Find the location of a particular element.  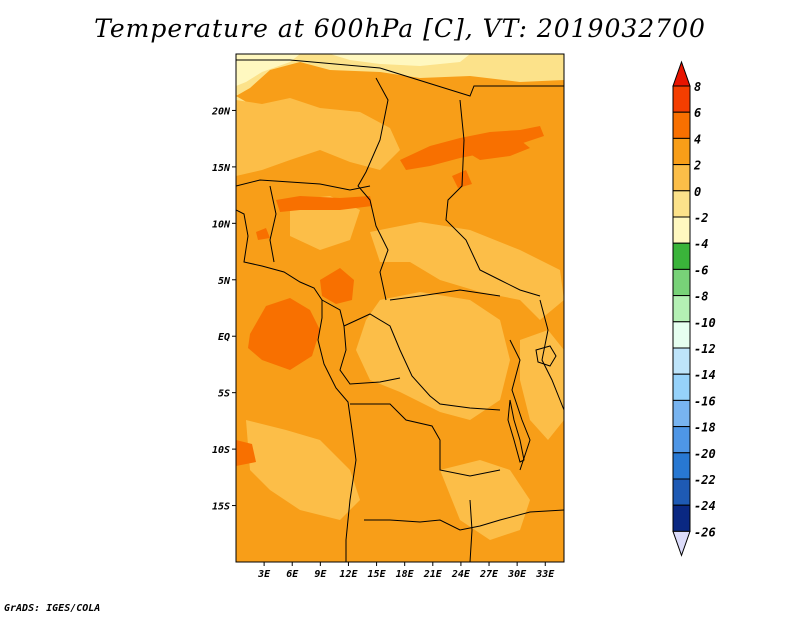

colorbar-level-label: -8 is located at coordinates (701, 297).